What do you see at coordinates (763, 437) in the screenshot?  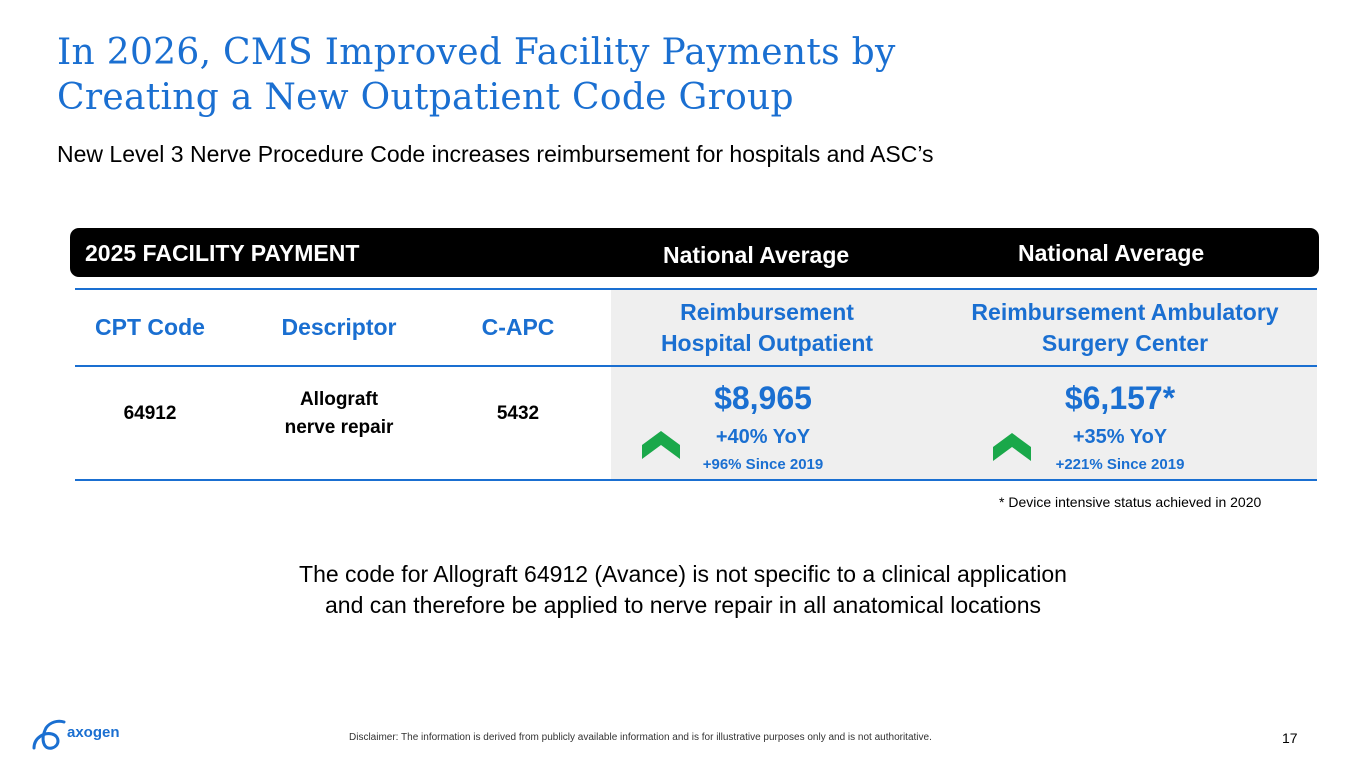 I see `hospital-yoy-change: +40% YoY` at bounding box center [763, 437].